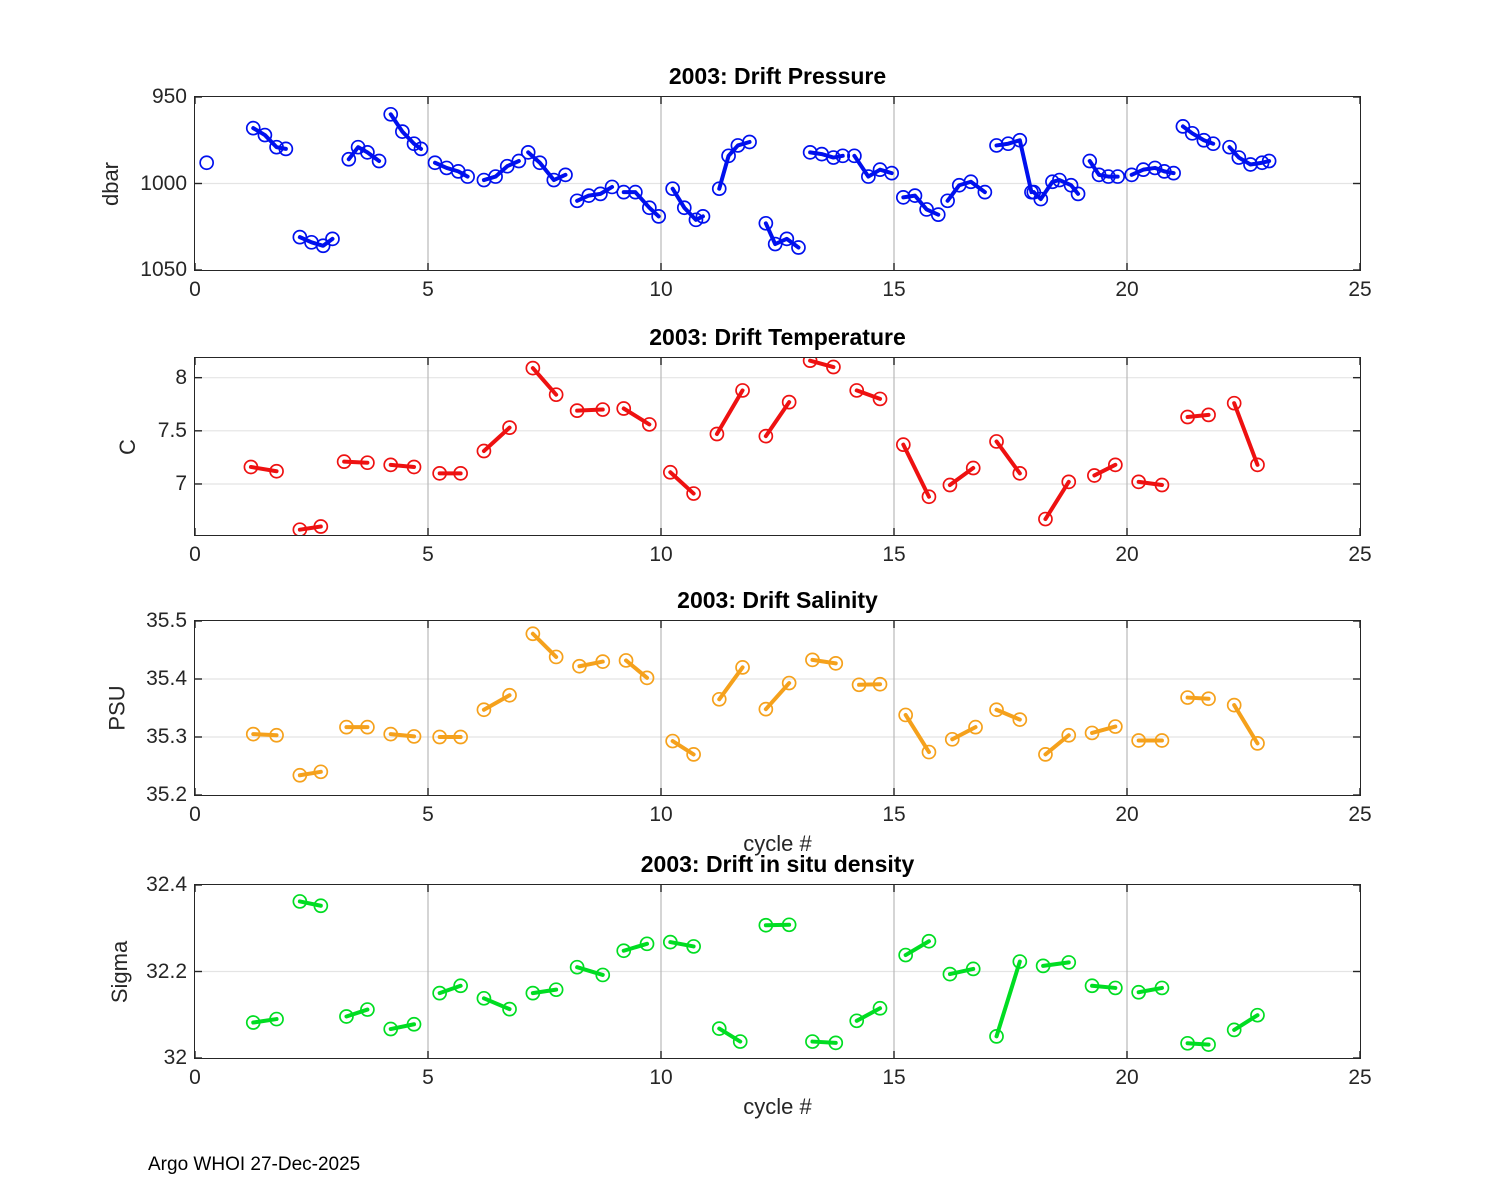 Image resolution: width=1500 pixels, height=1200 pixels. I want to click on x-tick-label: 0, so click(195, 289).